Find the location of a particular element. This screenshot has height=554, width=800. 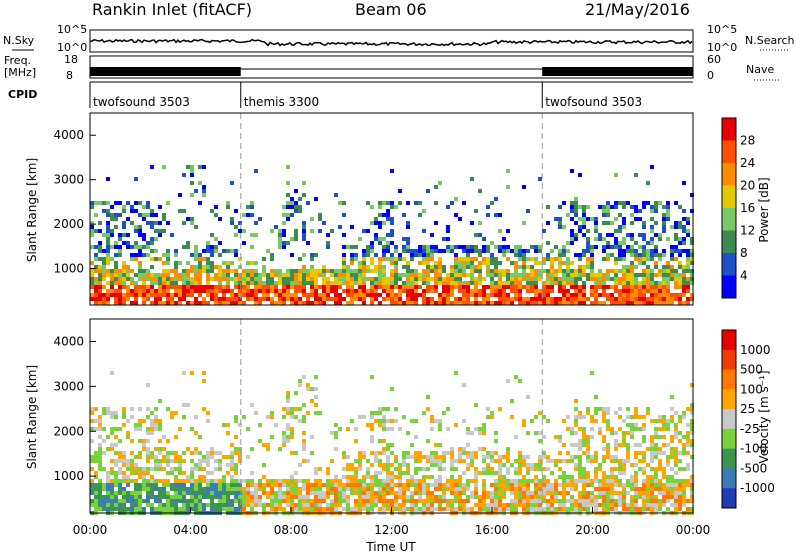

cpid-segments: twofsound 3503 themis 3300 twofsound 3503 is located at coordinates (365, 95).